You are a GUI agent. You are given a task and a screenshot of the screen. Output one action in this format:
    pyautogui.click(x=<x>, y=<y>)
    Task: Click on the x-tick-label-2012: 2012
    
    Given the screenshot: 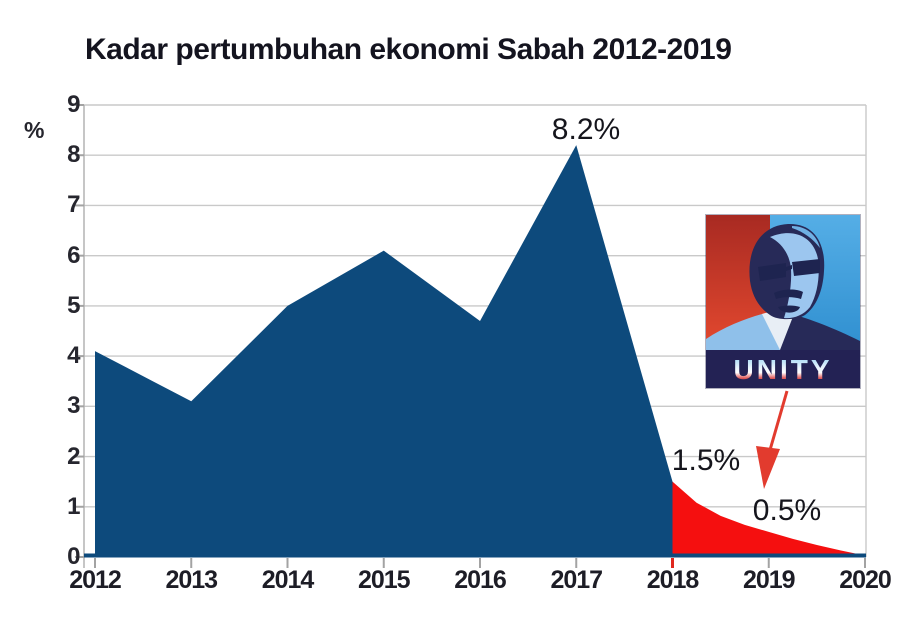 What is the action you would take?
    pyautogui.click(x=95, y=580)
    